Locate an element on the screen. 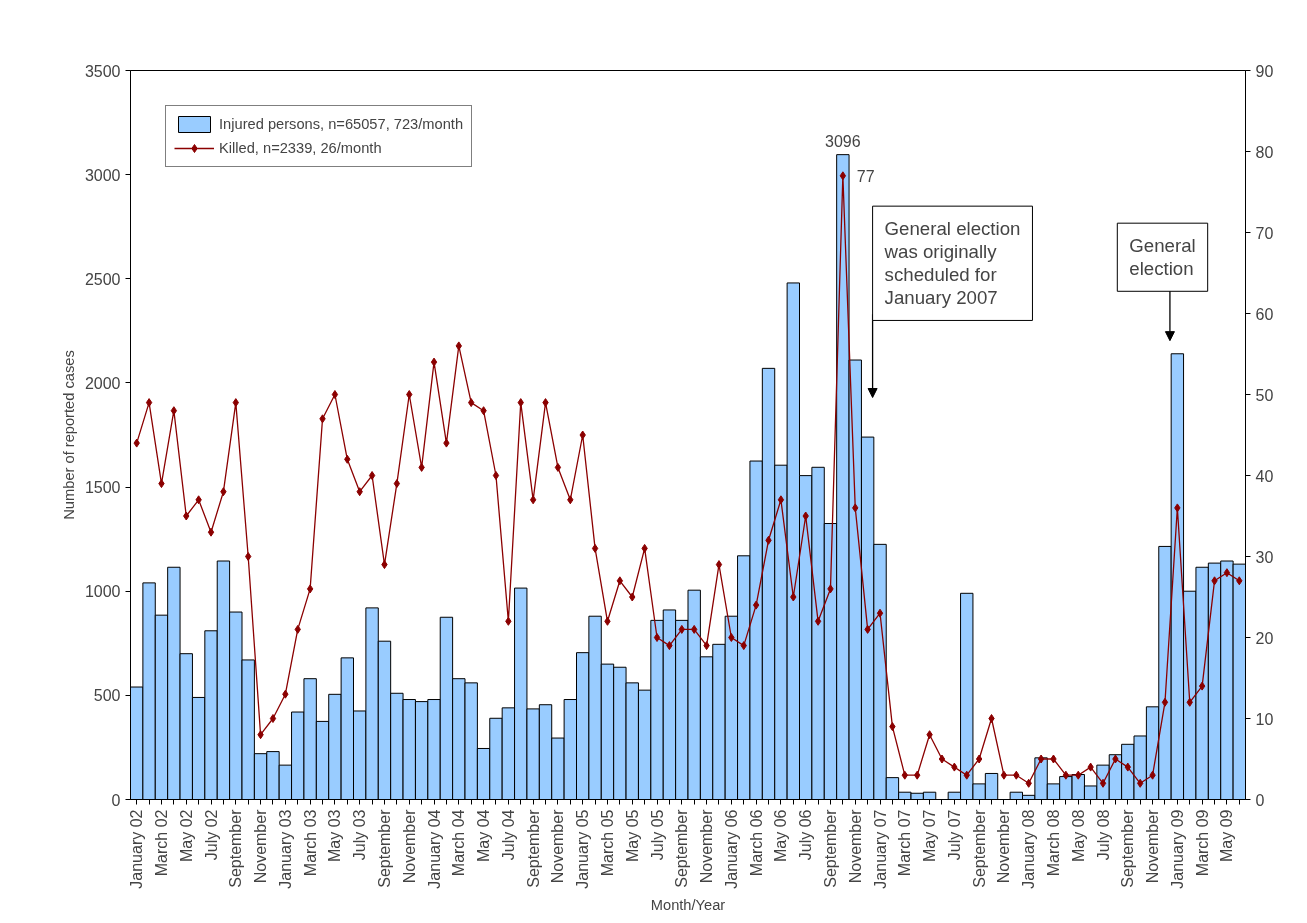  annotation: General election was originally scheduled for January 2007 is located at coordinates (952, 263).